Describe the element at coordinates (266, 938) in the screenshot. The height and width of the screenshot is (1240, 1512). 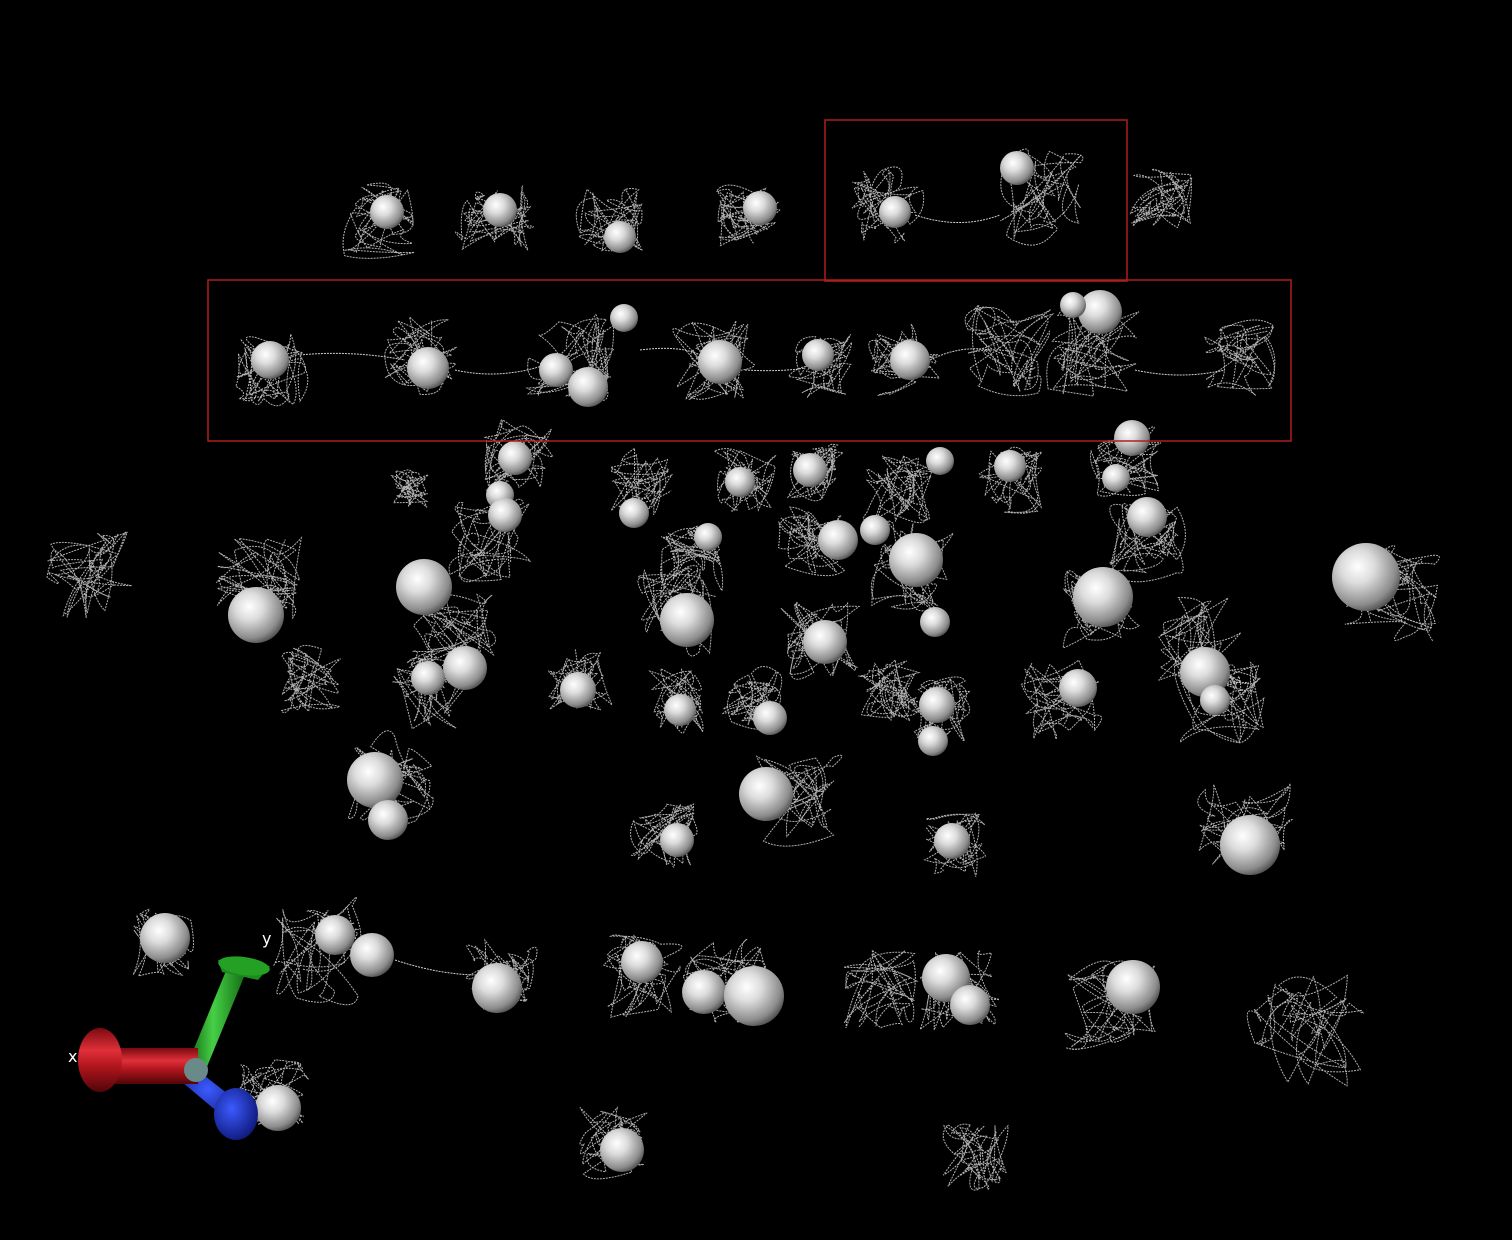
I see `y-axis-label: y` at that location.